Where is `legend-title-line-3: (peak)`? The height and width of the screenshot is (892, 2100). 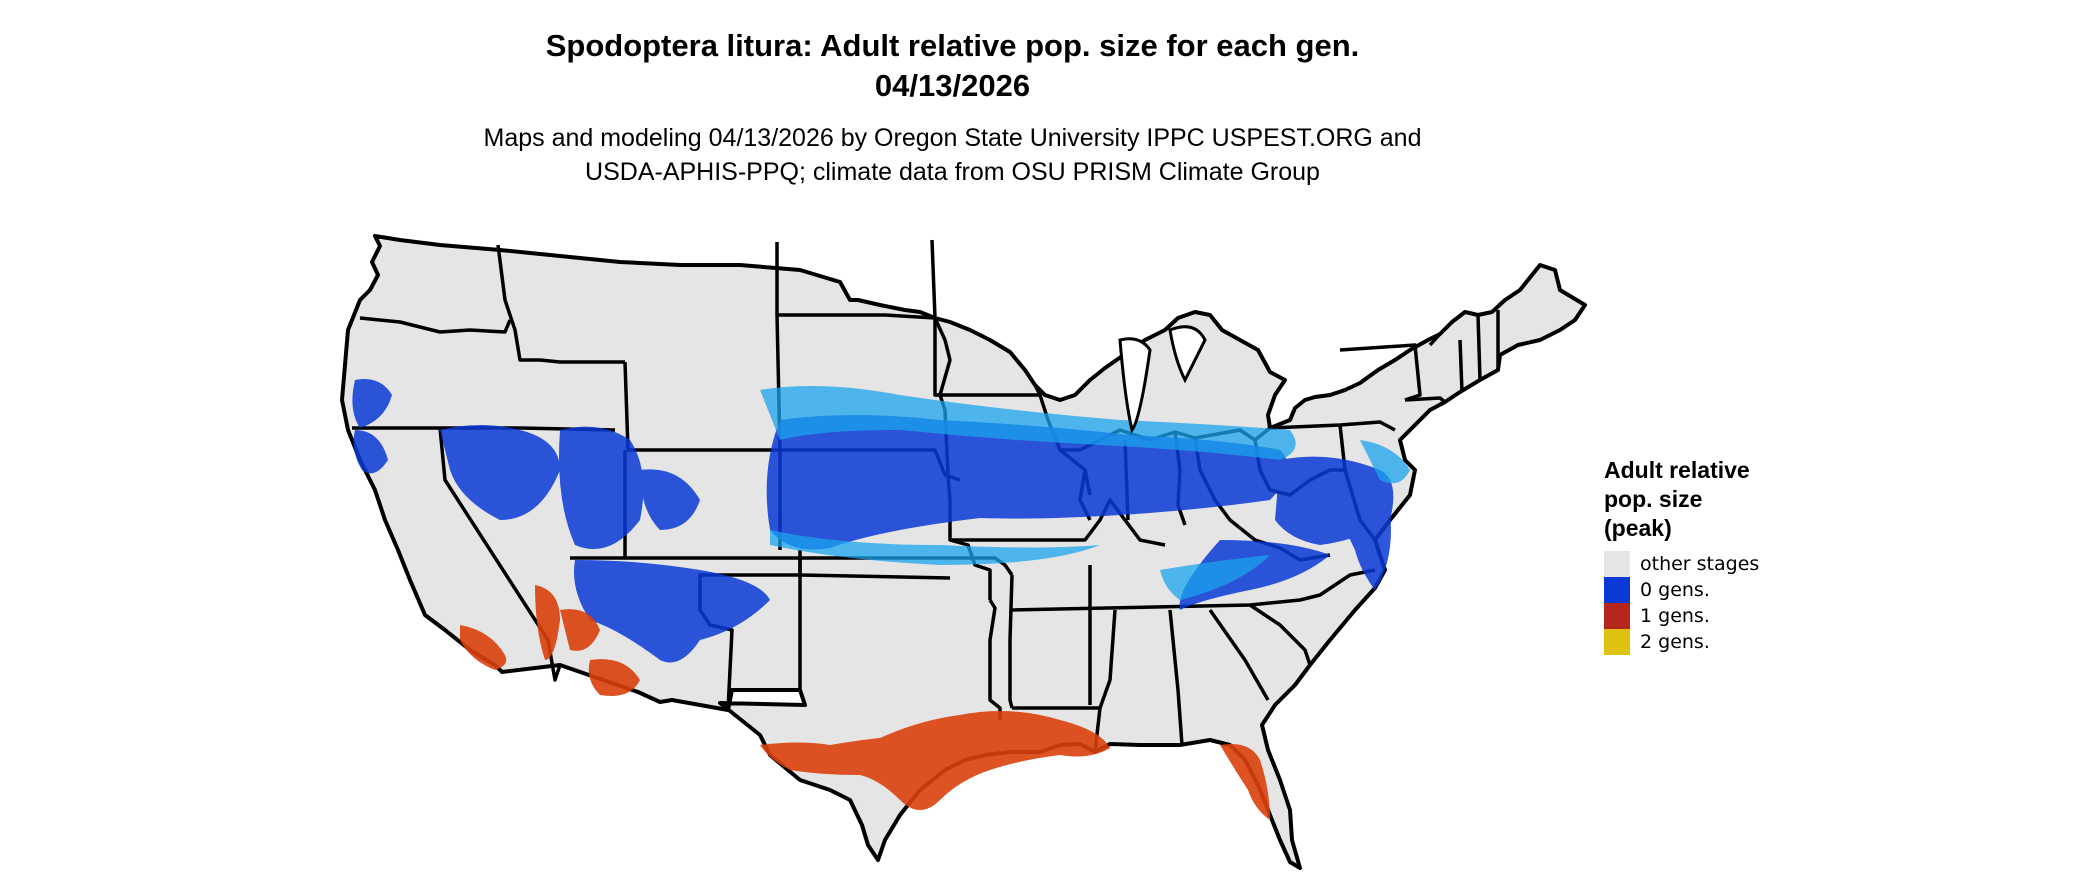
legend-title-line-3: (peak) is located at coordinates (1638, 528).